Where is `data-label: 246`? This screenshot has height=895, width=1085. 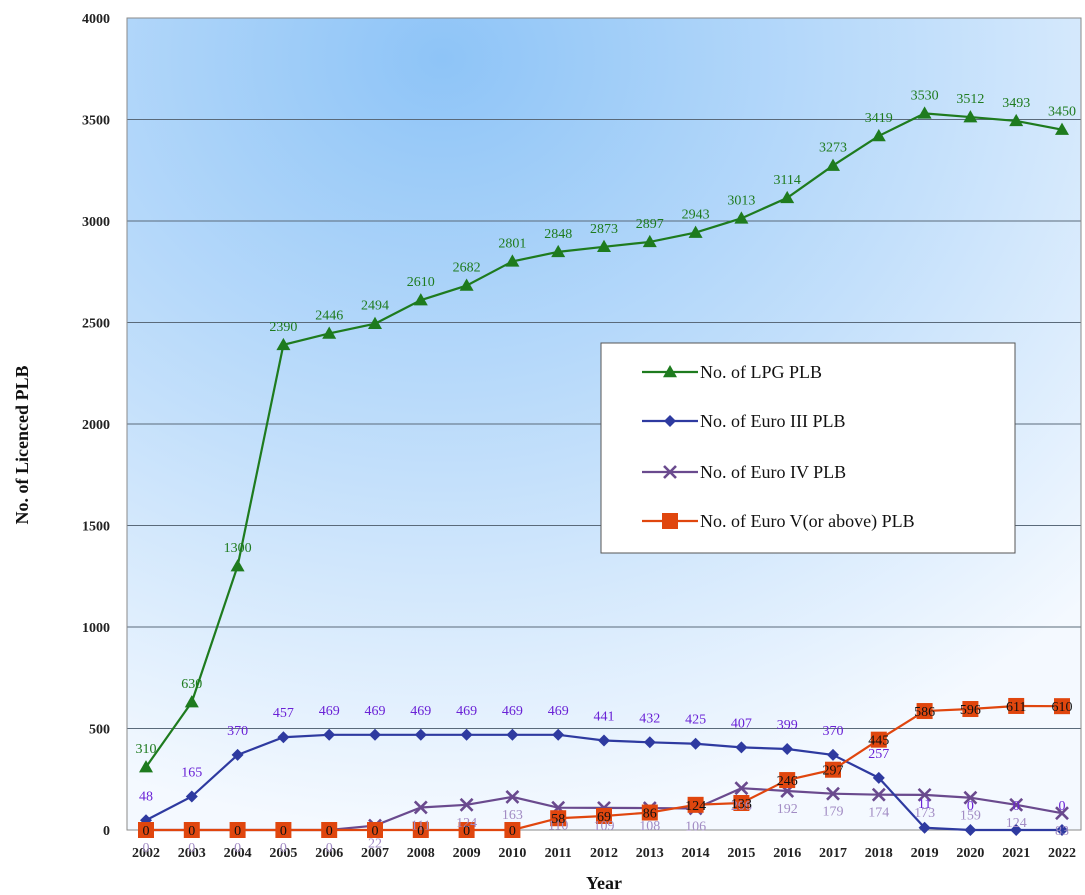
data-label: 246 is located at coordinates (787, 781).